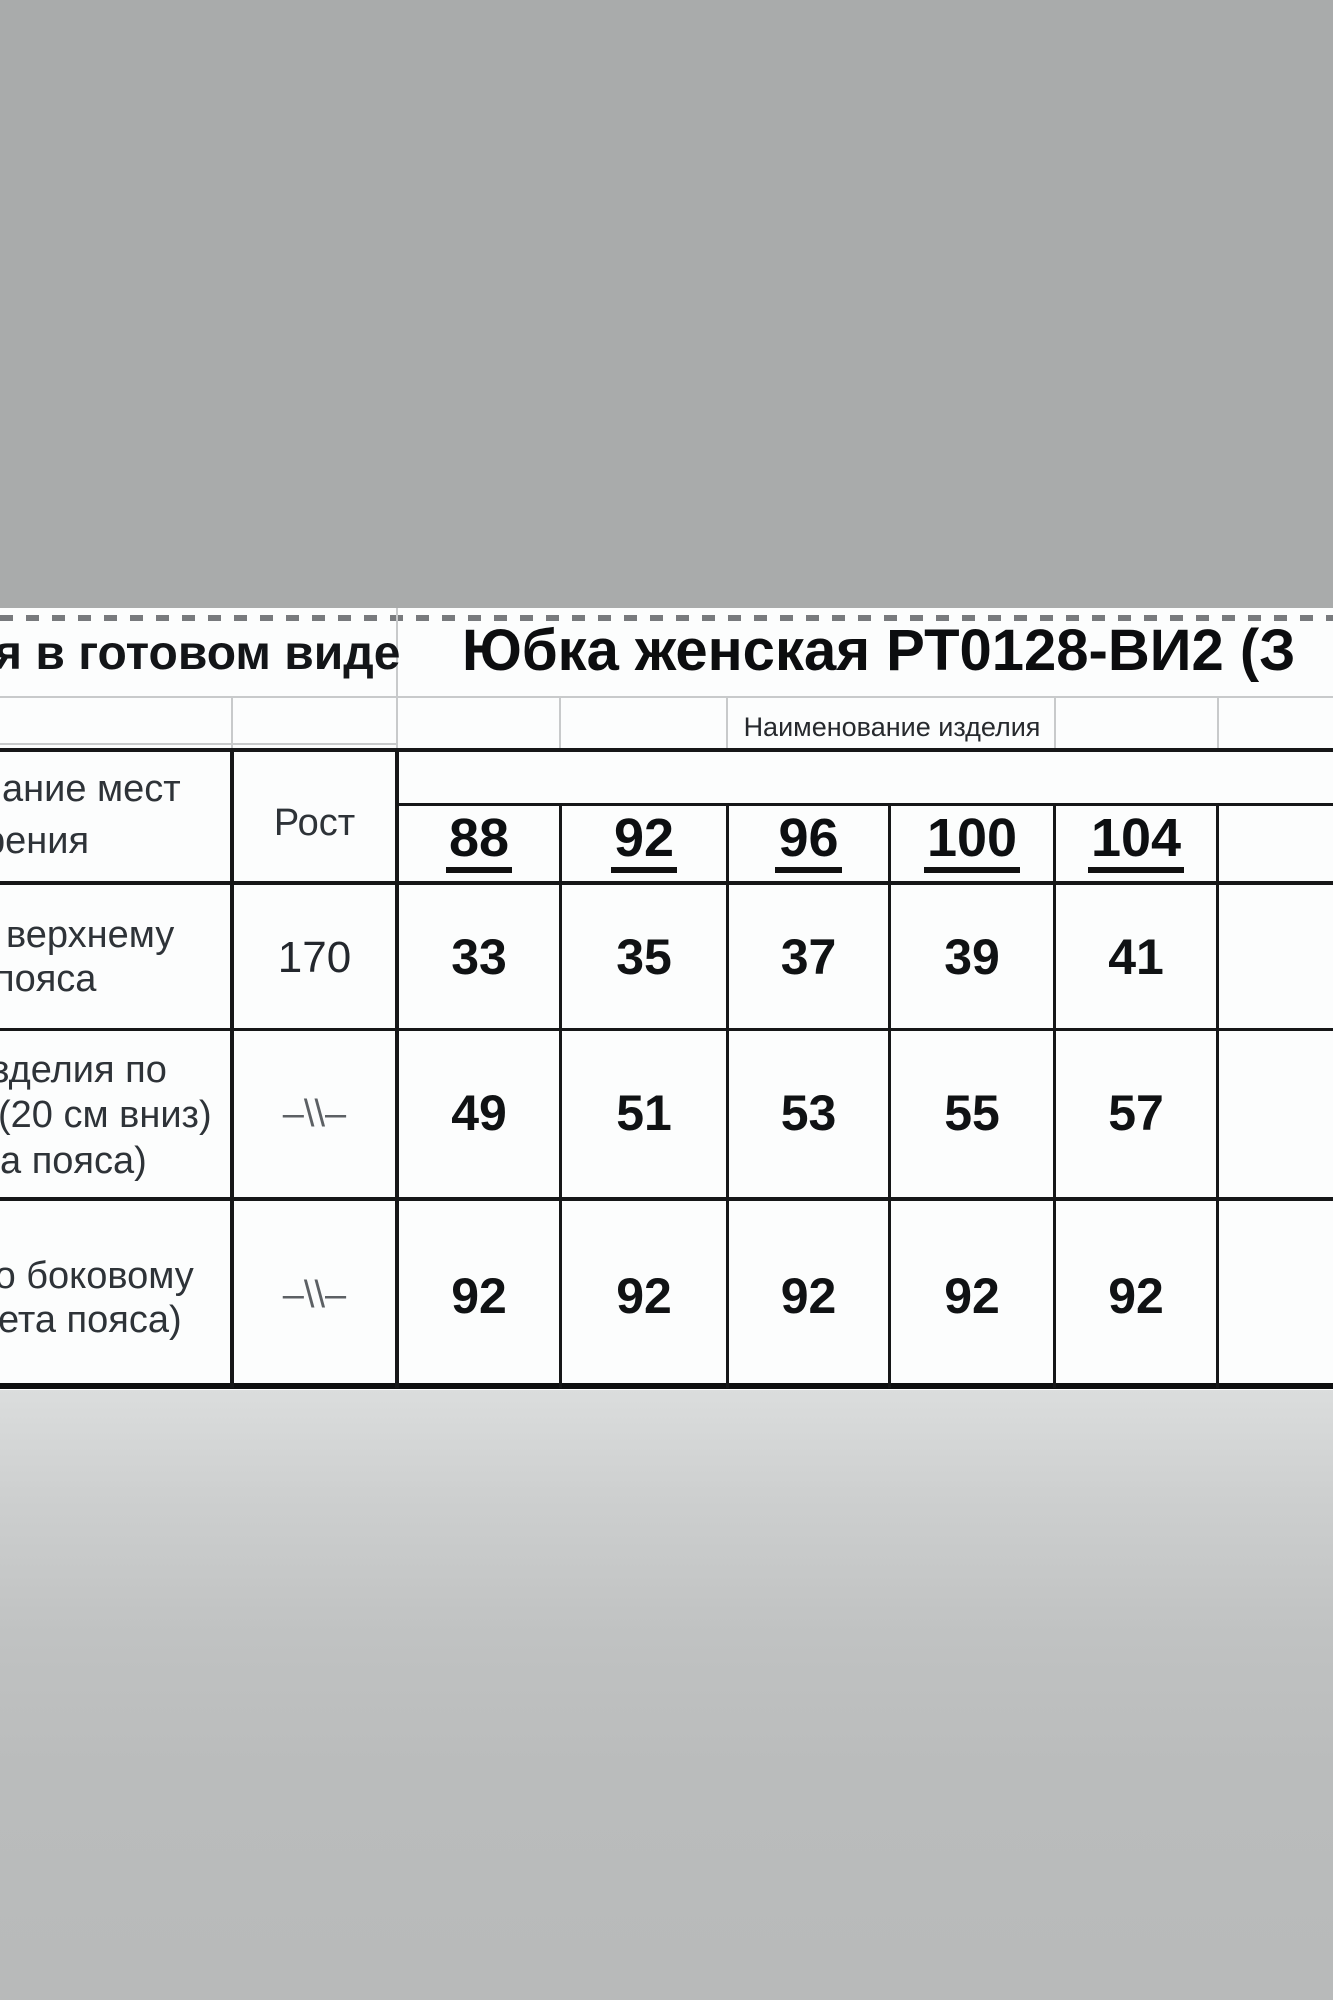 Image resolution: width=1333 pixels, height=2000 pixels. I want to click on size-col-104: 104, so click(1136, 842).